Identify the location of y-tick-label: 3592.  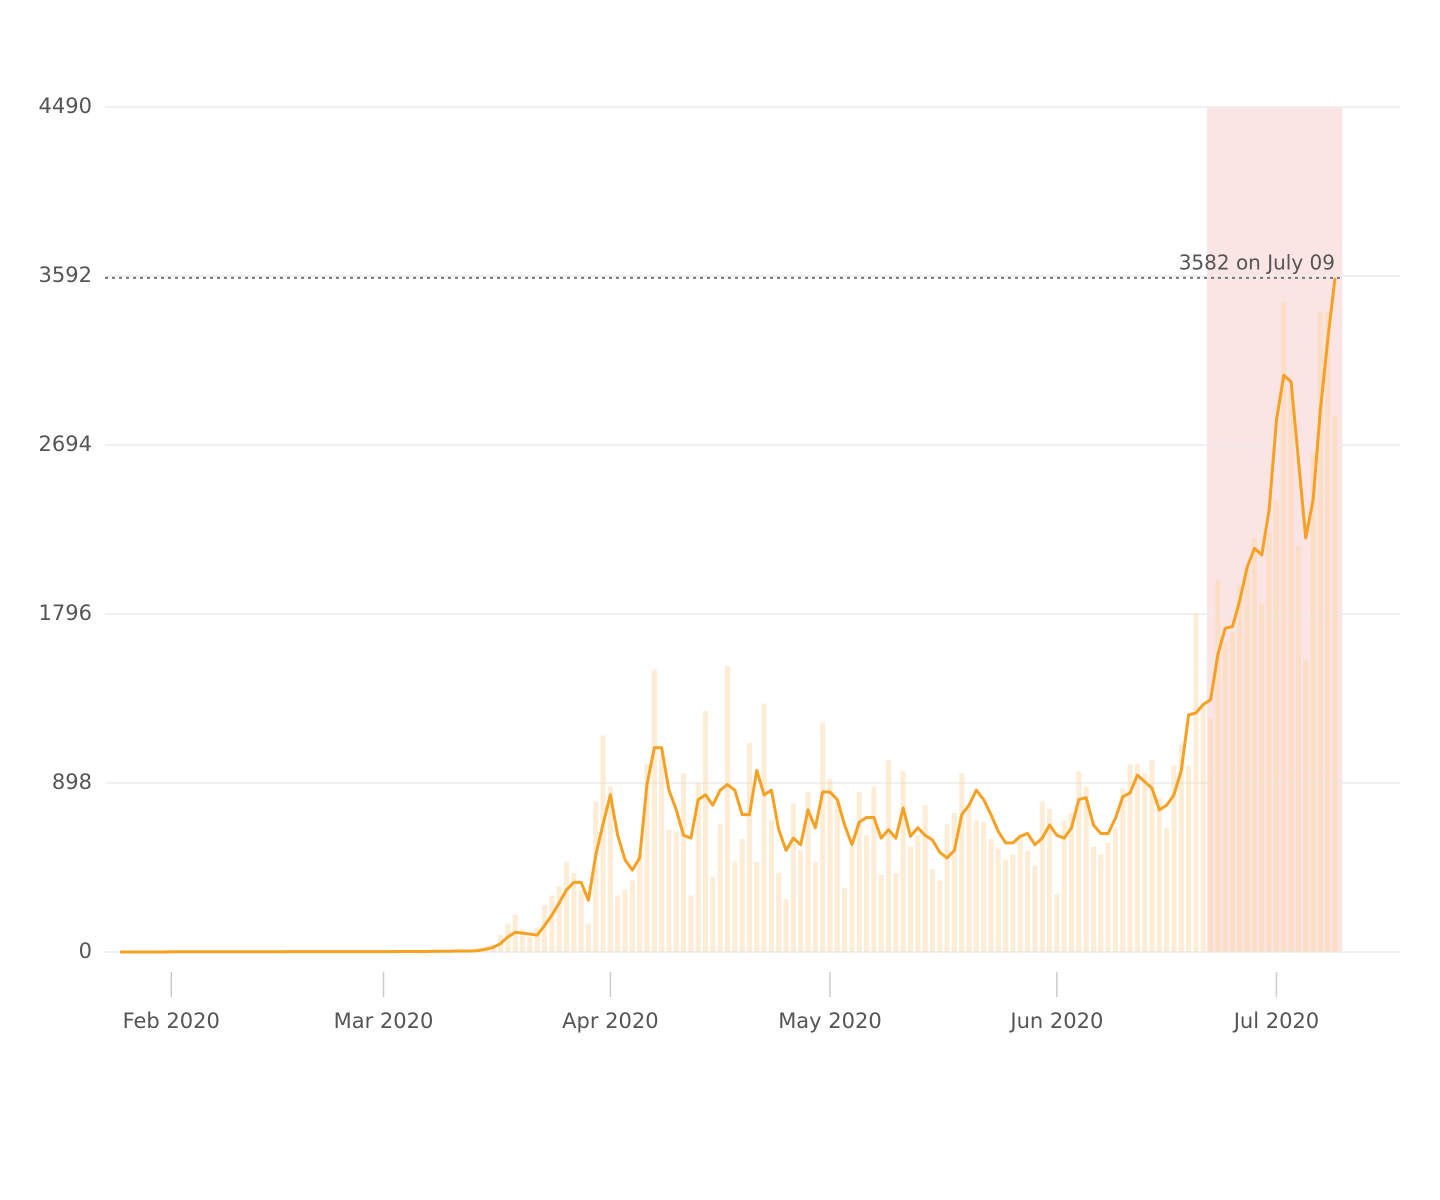
(65, 275).